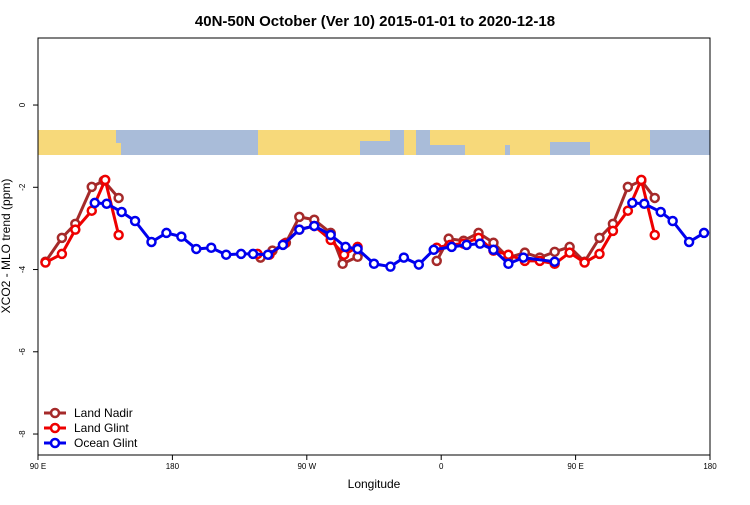 The height and width of the screenshot is (505, 750). I want to click on legend-label: Land Glint, so click(101, 428).